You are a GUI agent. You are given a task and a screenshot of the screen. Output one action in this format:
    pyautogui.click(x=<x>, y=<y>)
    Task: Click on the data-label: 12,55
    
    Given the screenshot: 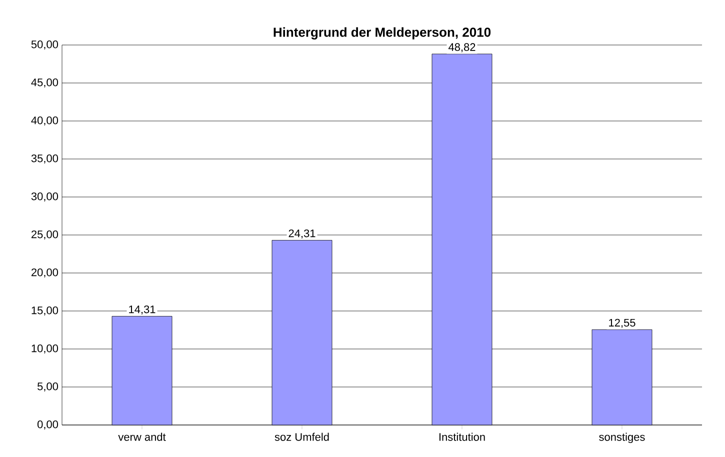 What is the action you would take?
    pyautogui.click(x=622, y=323)
    